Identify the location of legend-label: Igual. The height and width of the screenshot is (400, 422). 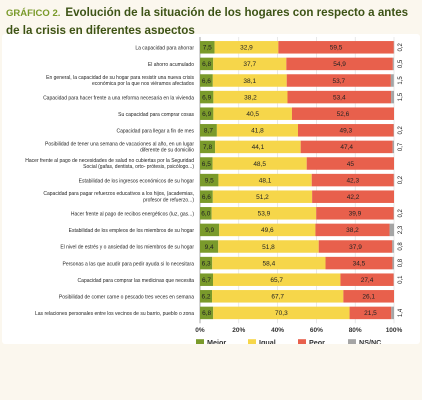
(267, 341).